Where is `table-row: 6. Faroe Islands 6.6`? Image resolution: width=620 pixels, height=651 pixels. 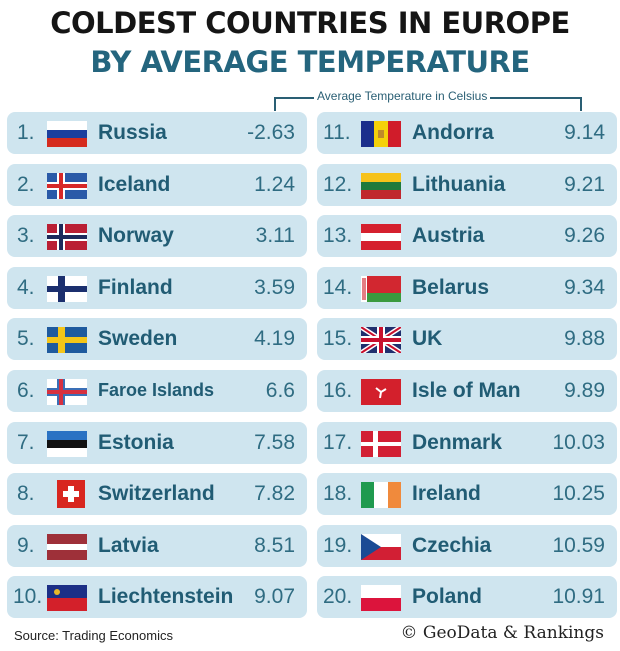
table-row: 6. Faroe Islands 6.6 is located at coordinates (157, 390).